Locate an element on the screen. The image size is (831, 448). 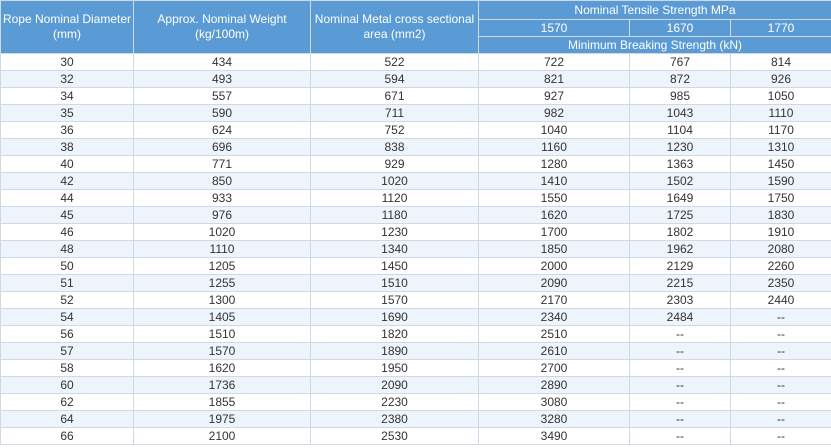
cell-area: 1510 is located at coordinates (394, 283).